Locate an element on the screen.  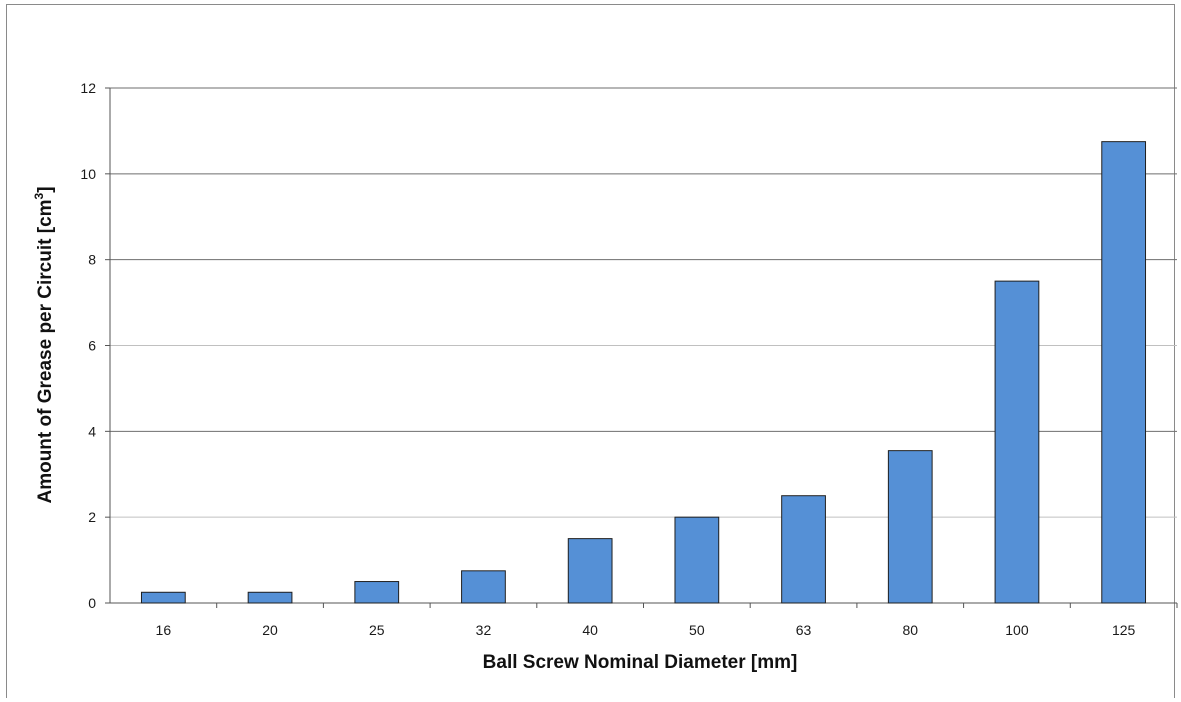
x-tick-label-20: 20 is located at coordinates (270, 630).